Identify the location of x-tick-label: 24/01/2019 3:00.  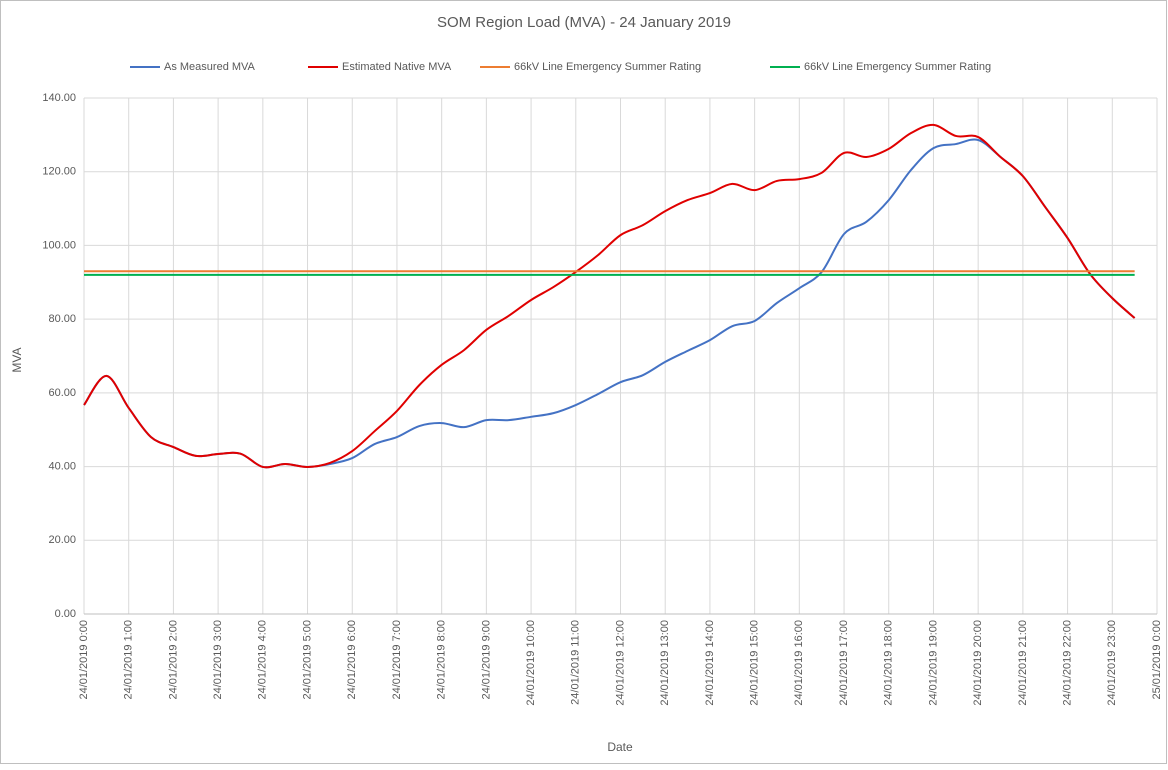
(218, 660).